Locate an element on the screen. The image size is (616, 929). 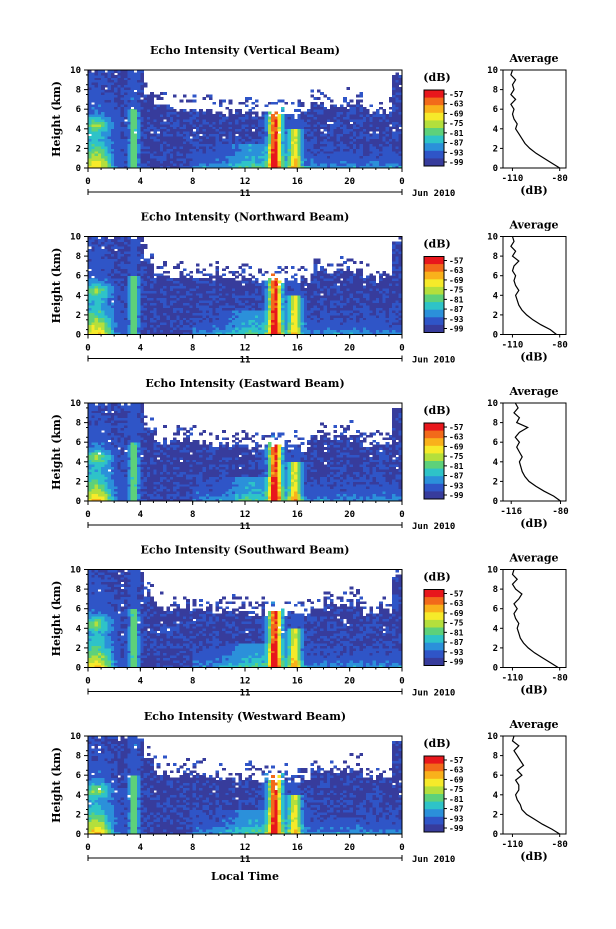
heatmap is located at coordinates (245, 119).